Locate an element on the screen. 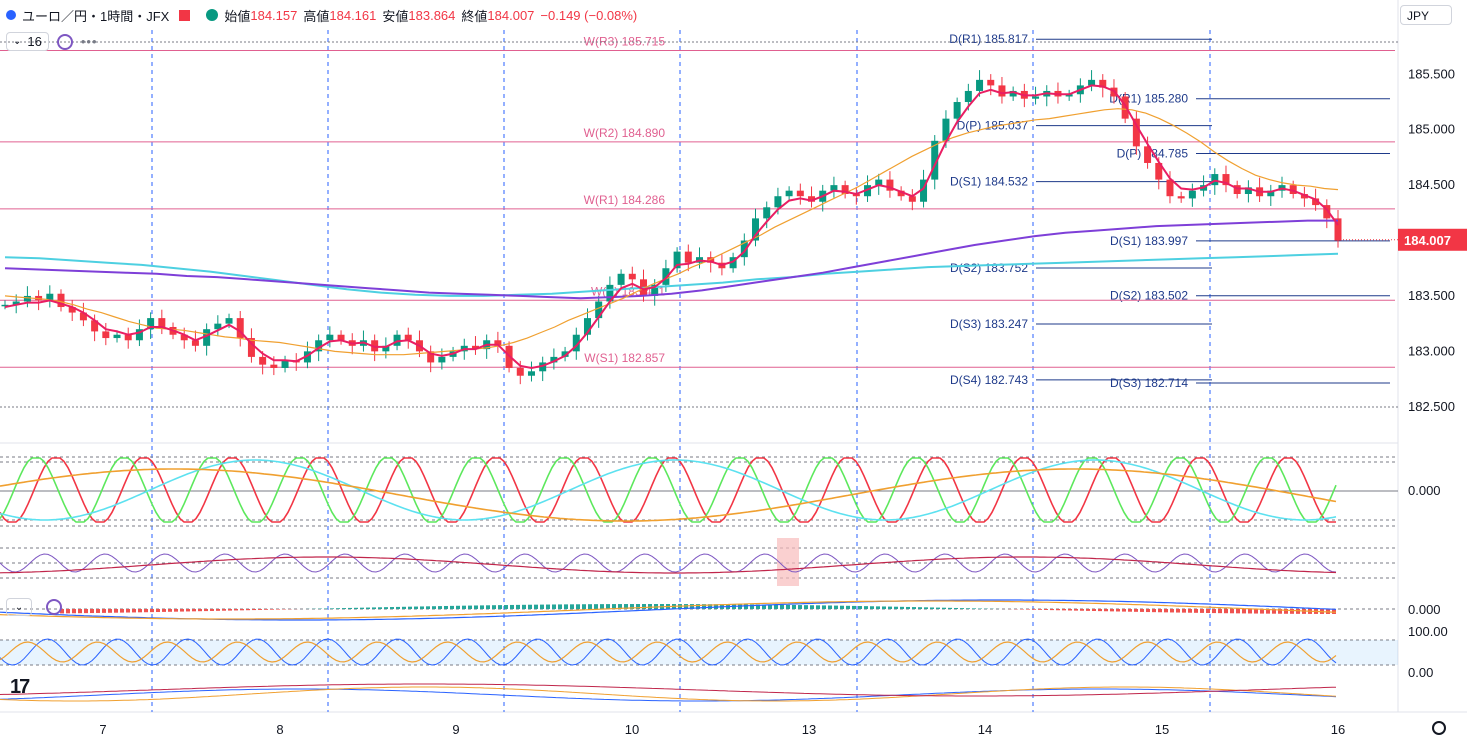 The image size is (1467, 747). high-value: 184.161 is located at coordinates (353, 15).